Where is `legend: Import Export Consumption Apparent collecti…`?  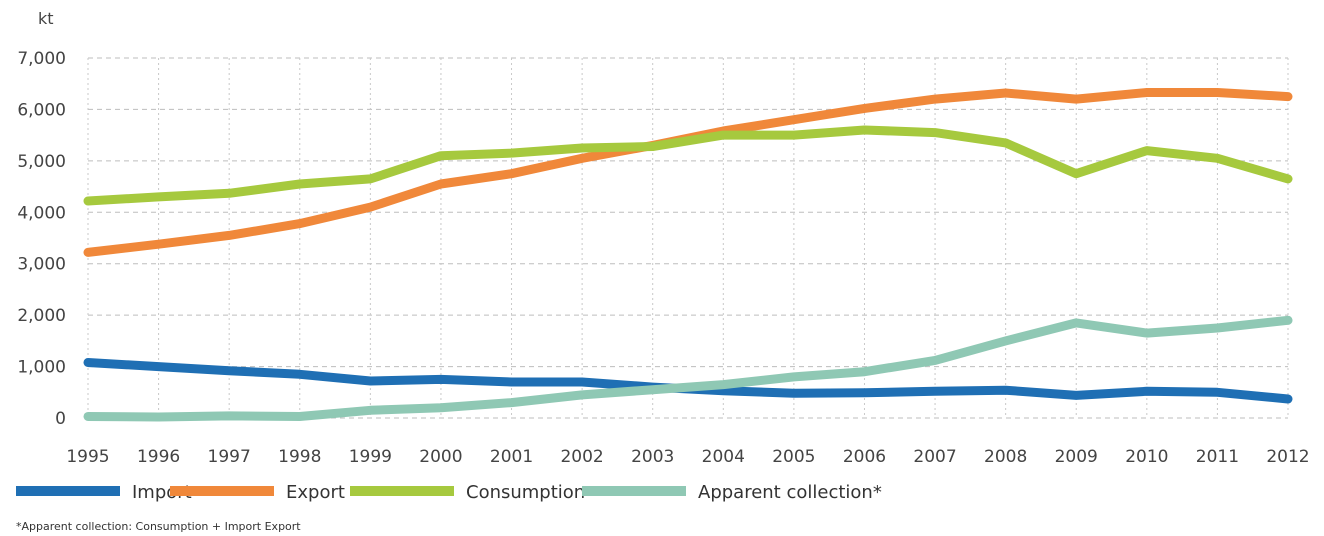
legend: Import Export Consumption Apparent collecti… is located at coordinates (449, 492).